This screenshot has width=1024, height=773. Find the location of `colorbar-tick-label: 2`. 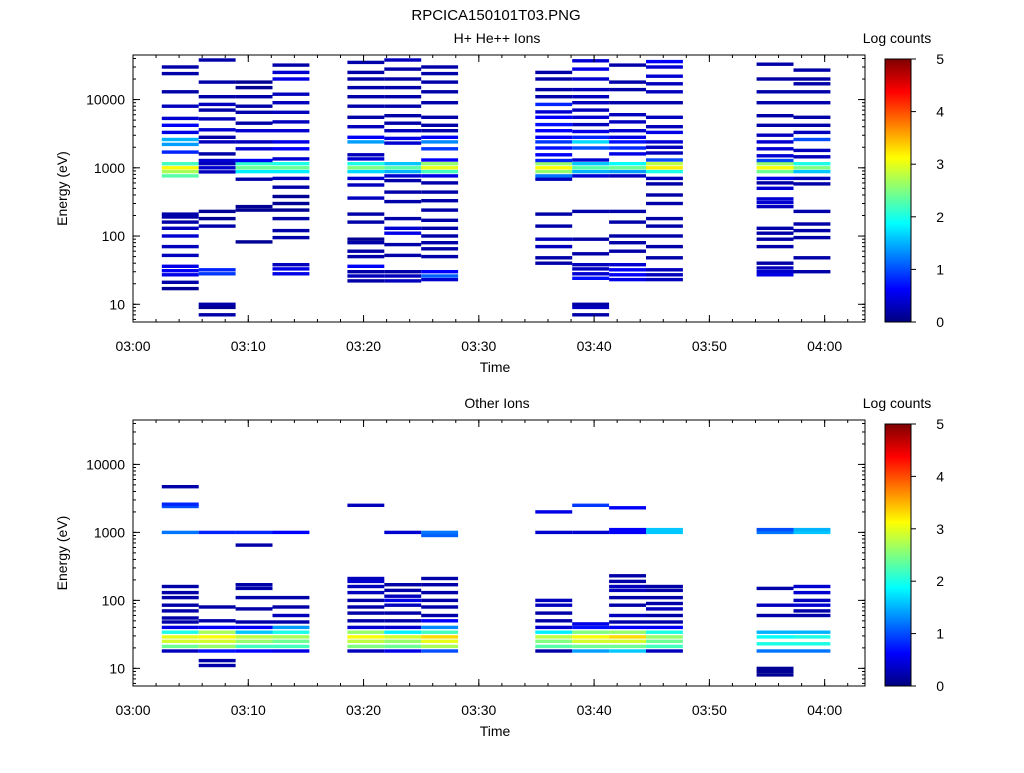

colorbar-tick-label: 2 is located at coordinates (940, 581).